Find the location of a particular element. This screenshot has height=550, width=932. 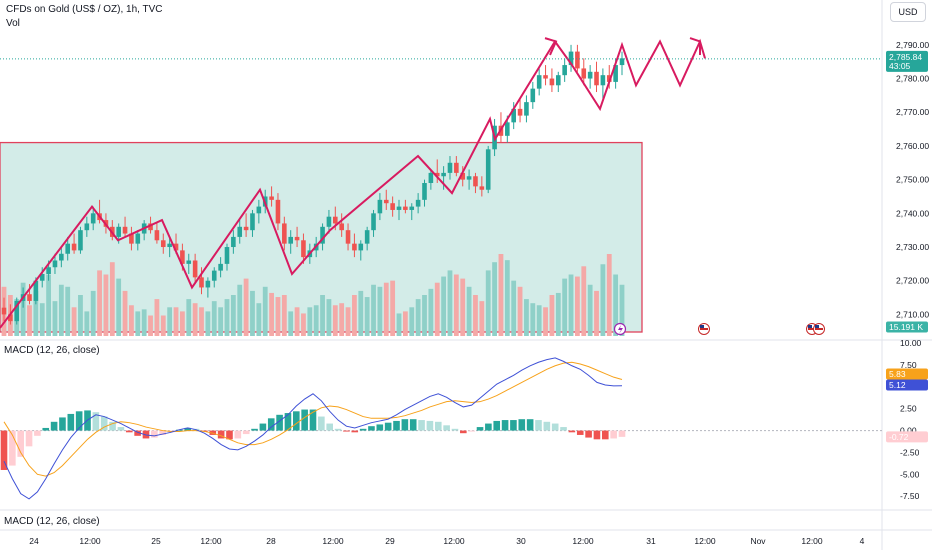

time-tick-label: 24 is located at coordinates (34, 541).